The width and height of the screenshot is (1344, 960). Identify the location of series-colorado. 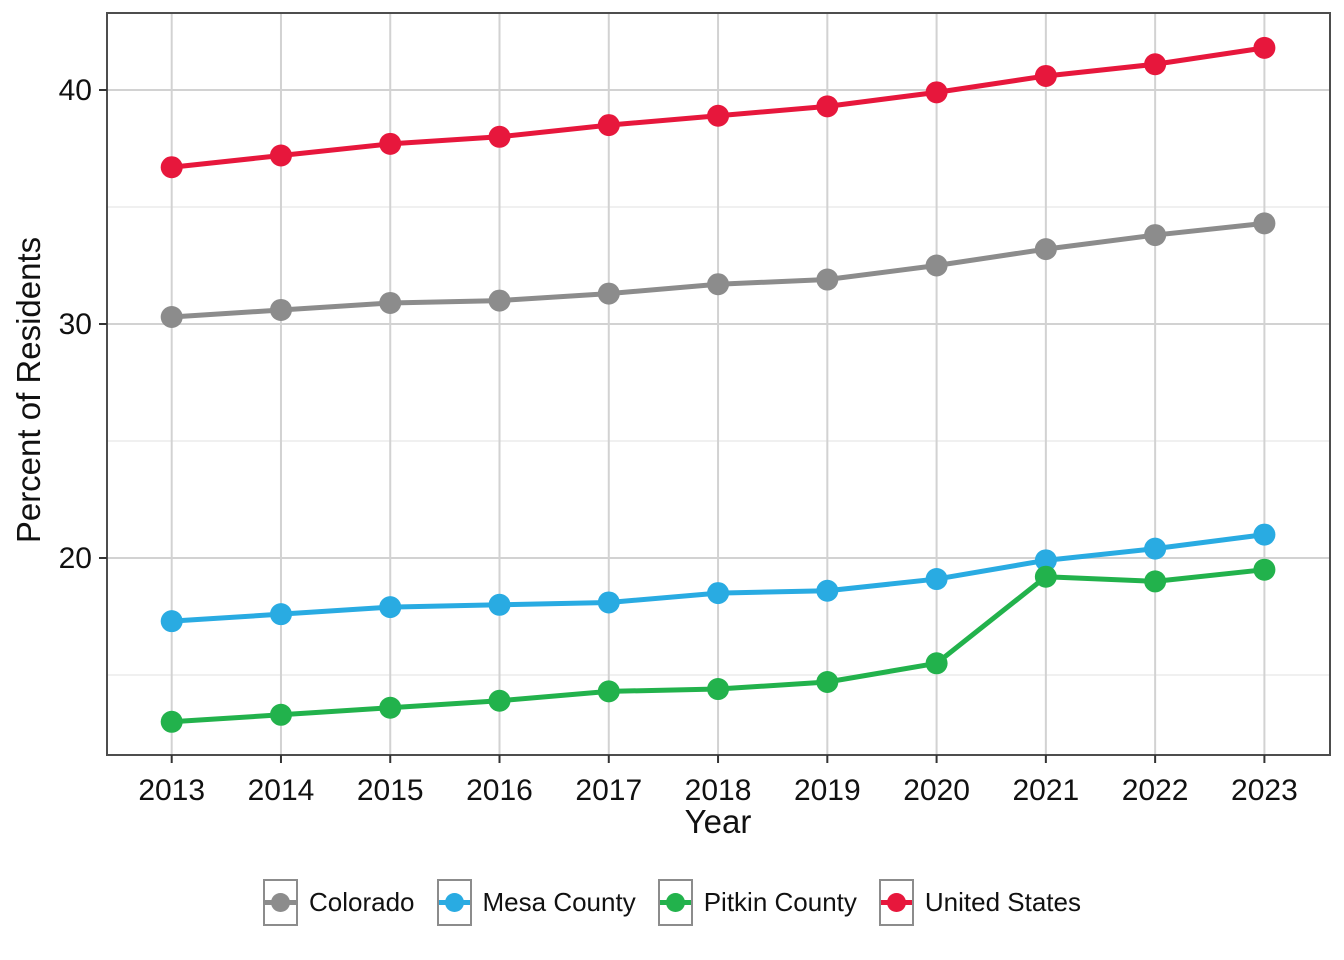
(718, 270).